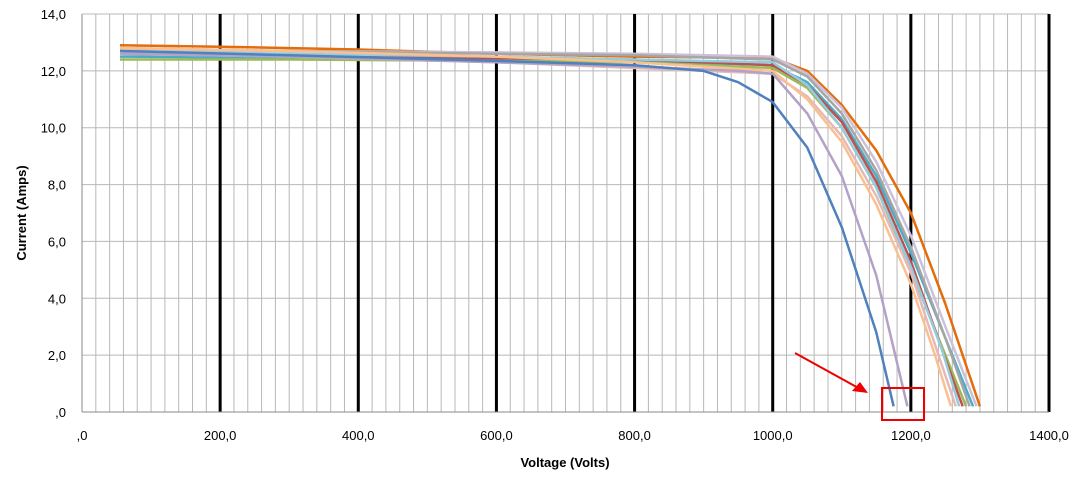 The width and height of the screenshot is (1081, 477). What do you see at coordinates (358, 435) in the screenshot?
I see `x-tick-label: 400,0` at bounding box center [358, 435].